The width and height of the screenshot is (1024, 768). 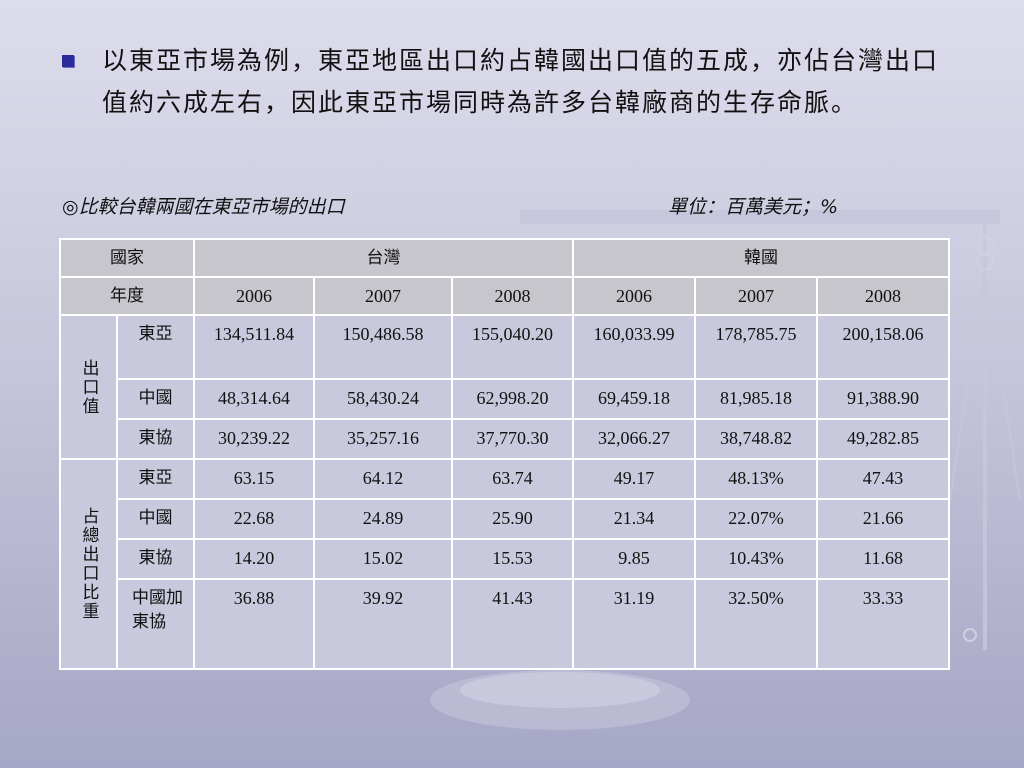 What do you see at coordinates (883, 559) in the screenshot?
I see `value-cell: 11.68` at bounding box center [883, 559].